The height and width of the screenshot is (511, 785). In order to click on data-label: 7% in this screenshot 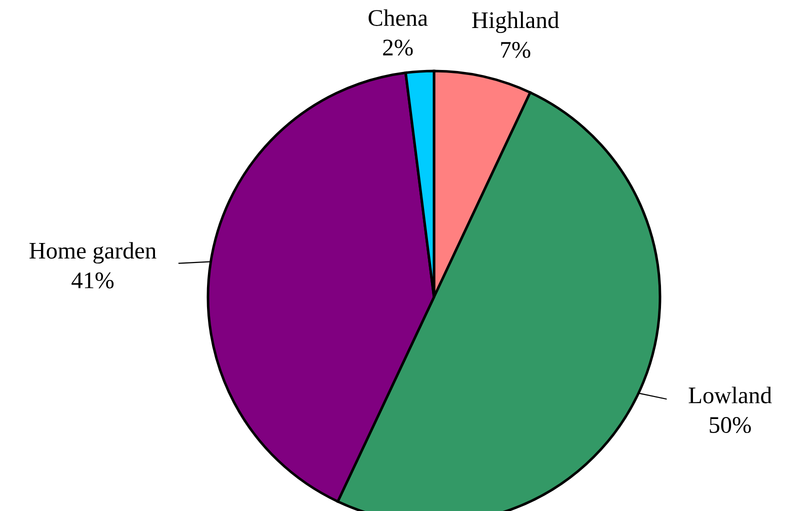, I will do `click(515, 50)`.